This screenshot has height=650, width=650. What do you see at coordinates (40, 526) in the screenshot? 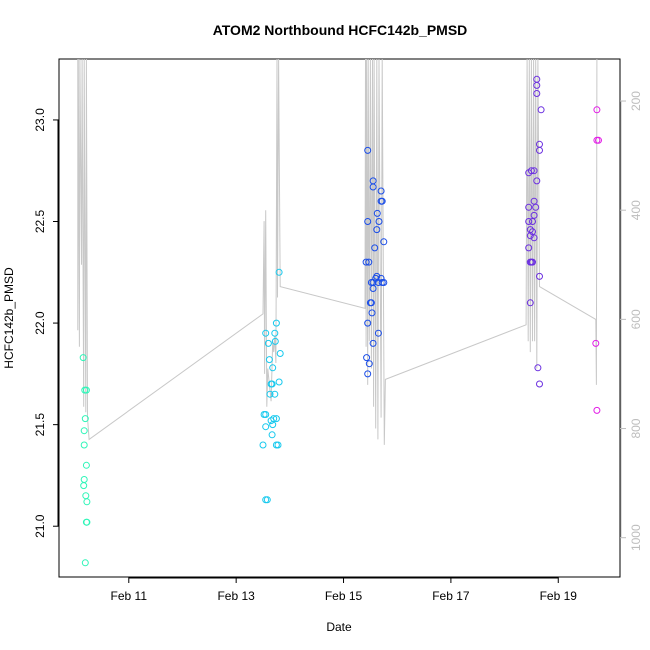
I see `y-tick-label: 21.0` at bounding box center [40, 526].